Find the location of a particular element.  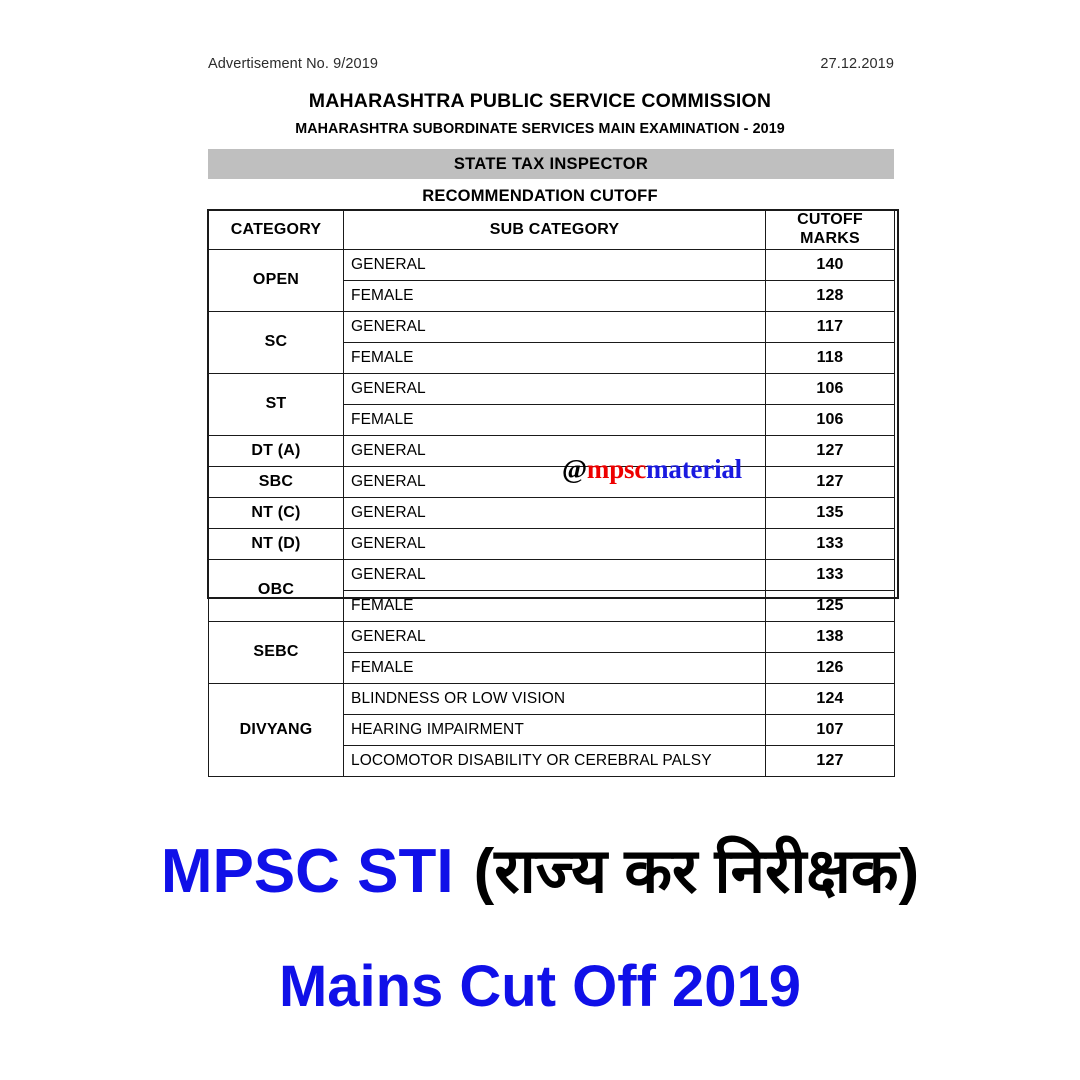

table-header-row: CATEGORY SUB CATEGORY CUTOFF MARKS is located at coordinates (551, 230).